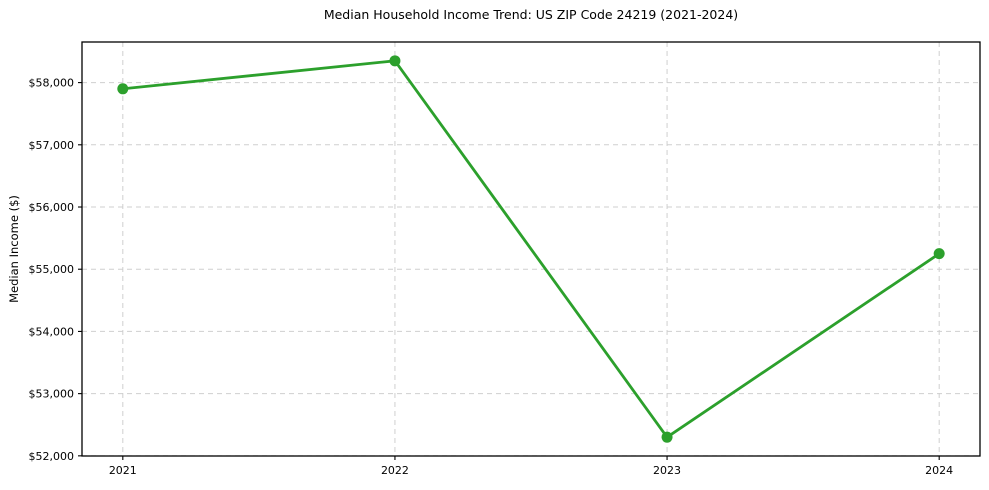 The image size is (989, 490). I want to click on x-tick-label: 2022, so click(395, 470).